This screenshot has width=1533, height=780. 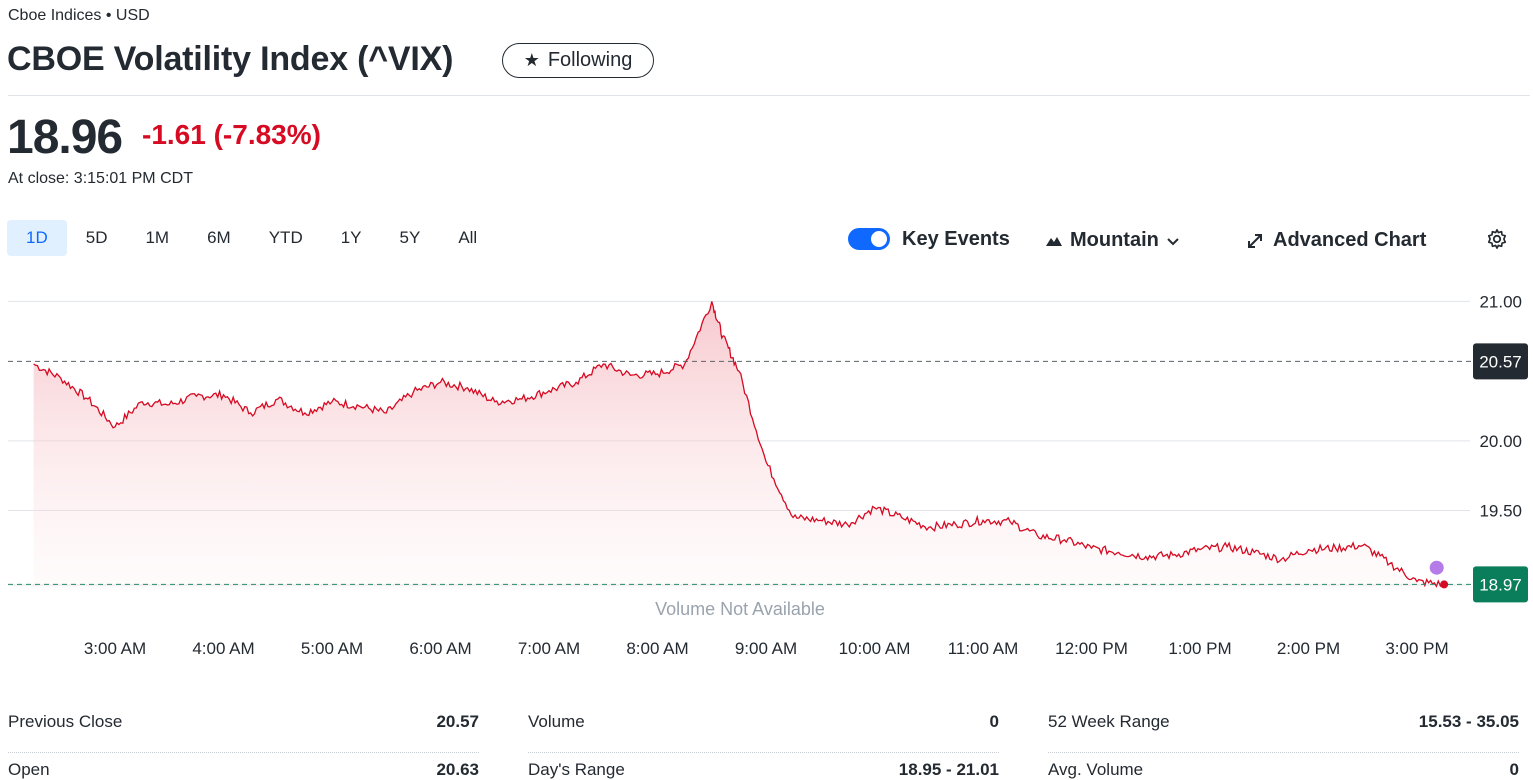 I want to click on chart-type-dropdown: Mountain, so click(x=1112, y=240).